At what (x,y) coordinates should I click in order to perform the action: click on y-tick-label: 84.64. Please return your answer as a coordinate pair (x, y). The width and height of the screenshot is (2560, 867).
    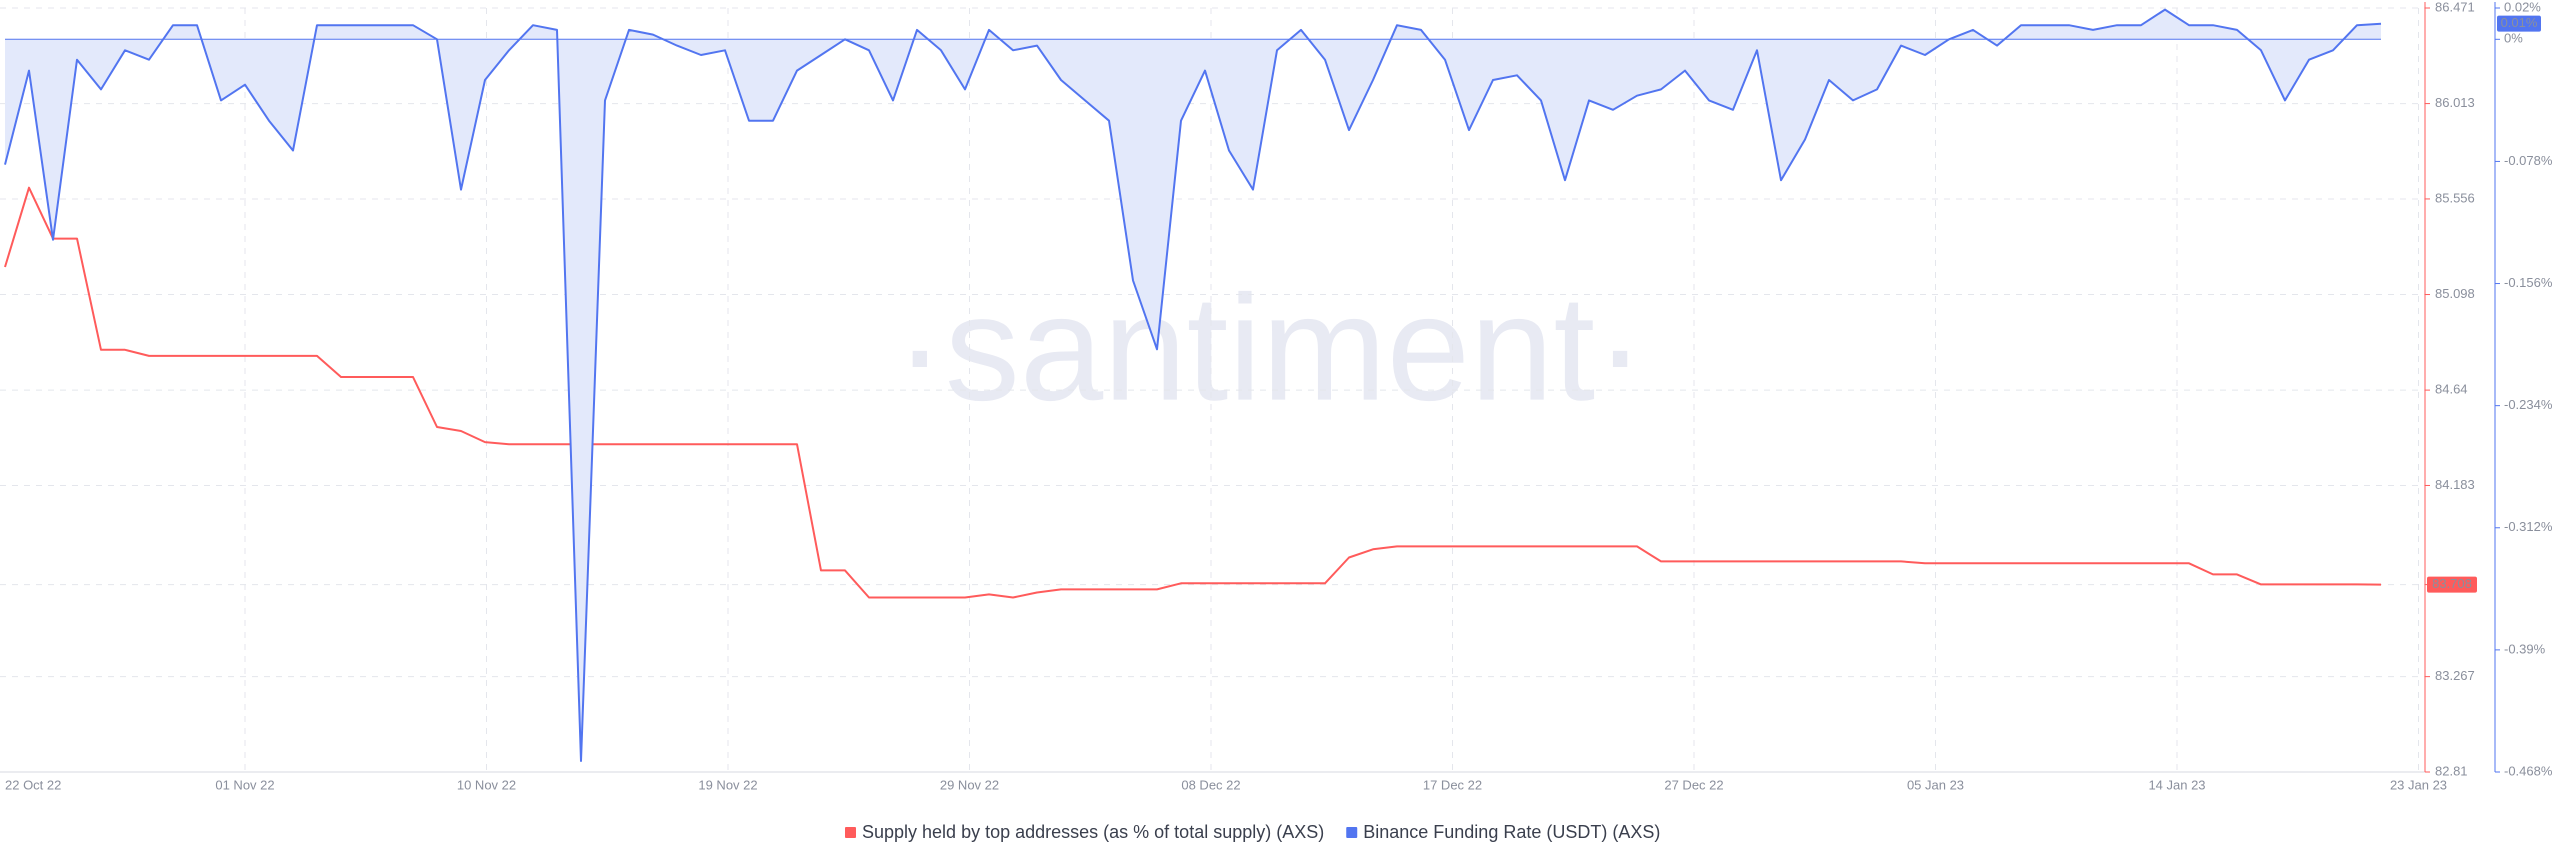
    Looking at the image, I should click on (2451, 389).